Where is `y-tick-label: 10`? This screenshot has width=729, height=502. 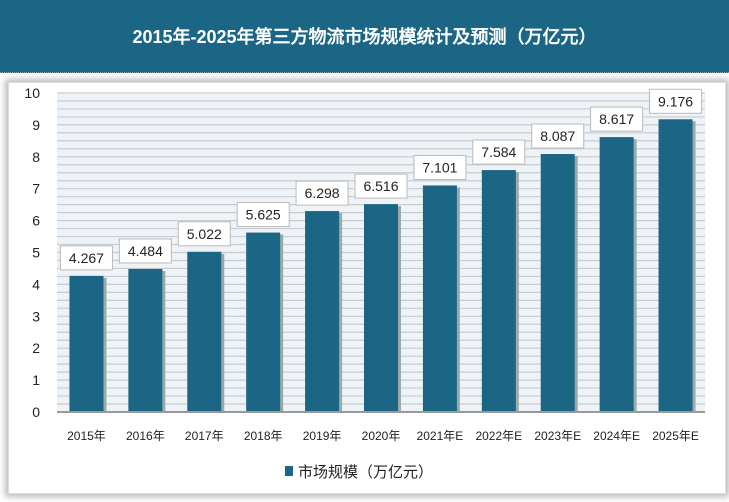 y-tick-label: 10 is located at coordinates (32, 93).